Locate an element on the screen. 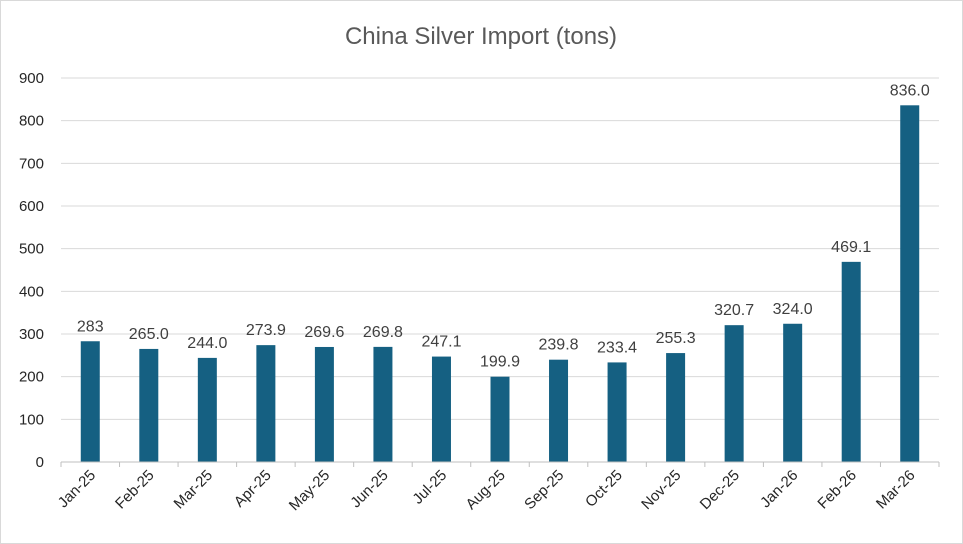 This screenshot has height=544, width=963. chart-title: China Silver Import (tons) is located at coordinates (481, 36).